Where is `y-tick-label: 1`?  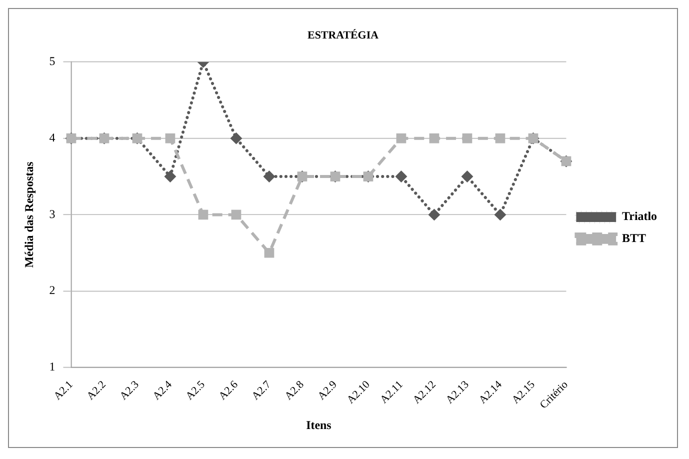 y-tick-label: 1 is located at coordinates (52, 367).